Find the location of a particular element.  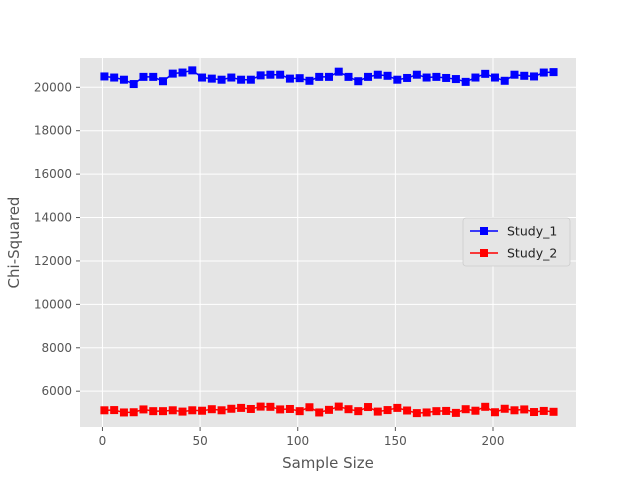

y-tick-label: 14000 is located at coordinates (53, 218).